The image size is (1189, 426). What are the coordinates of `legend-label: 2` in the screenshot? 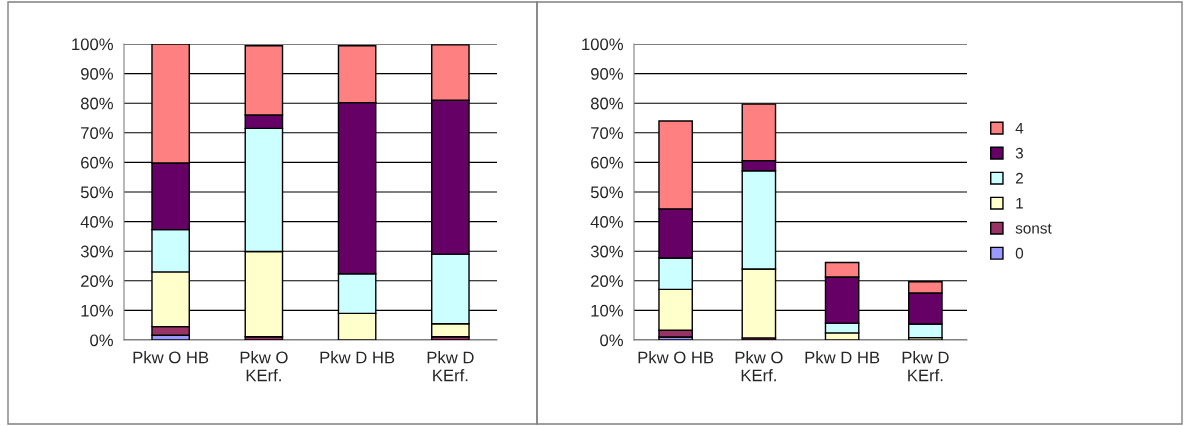 It's located at (1019, 178).